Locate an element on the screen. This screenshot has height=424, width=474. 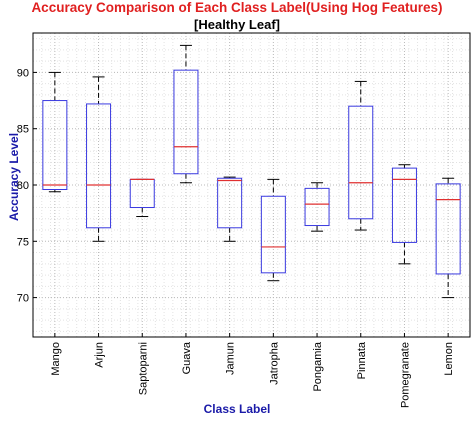
box-lemon is located at coordinates (448, 238).